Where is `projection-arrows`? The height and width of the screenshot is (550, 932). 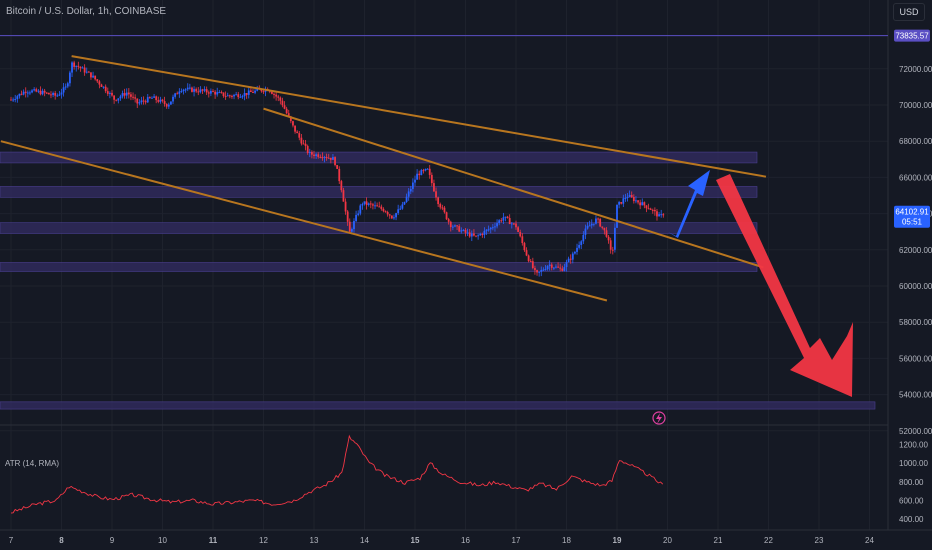
projection-arrows is located at coordinates (760, 283).